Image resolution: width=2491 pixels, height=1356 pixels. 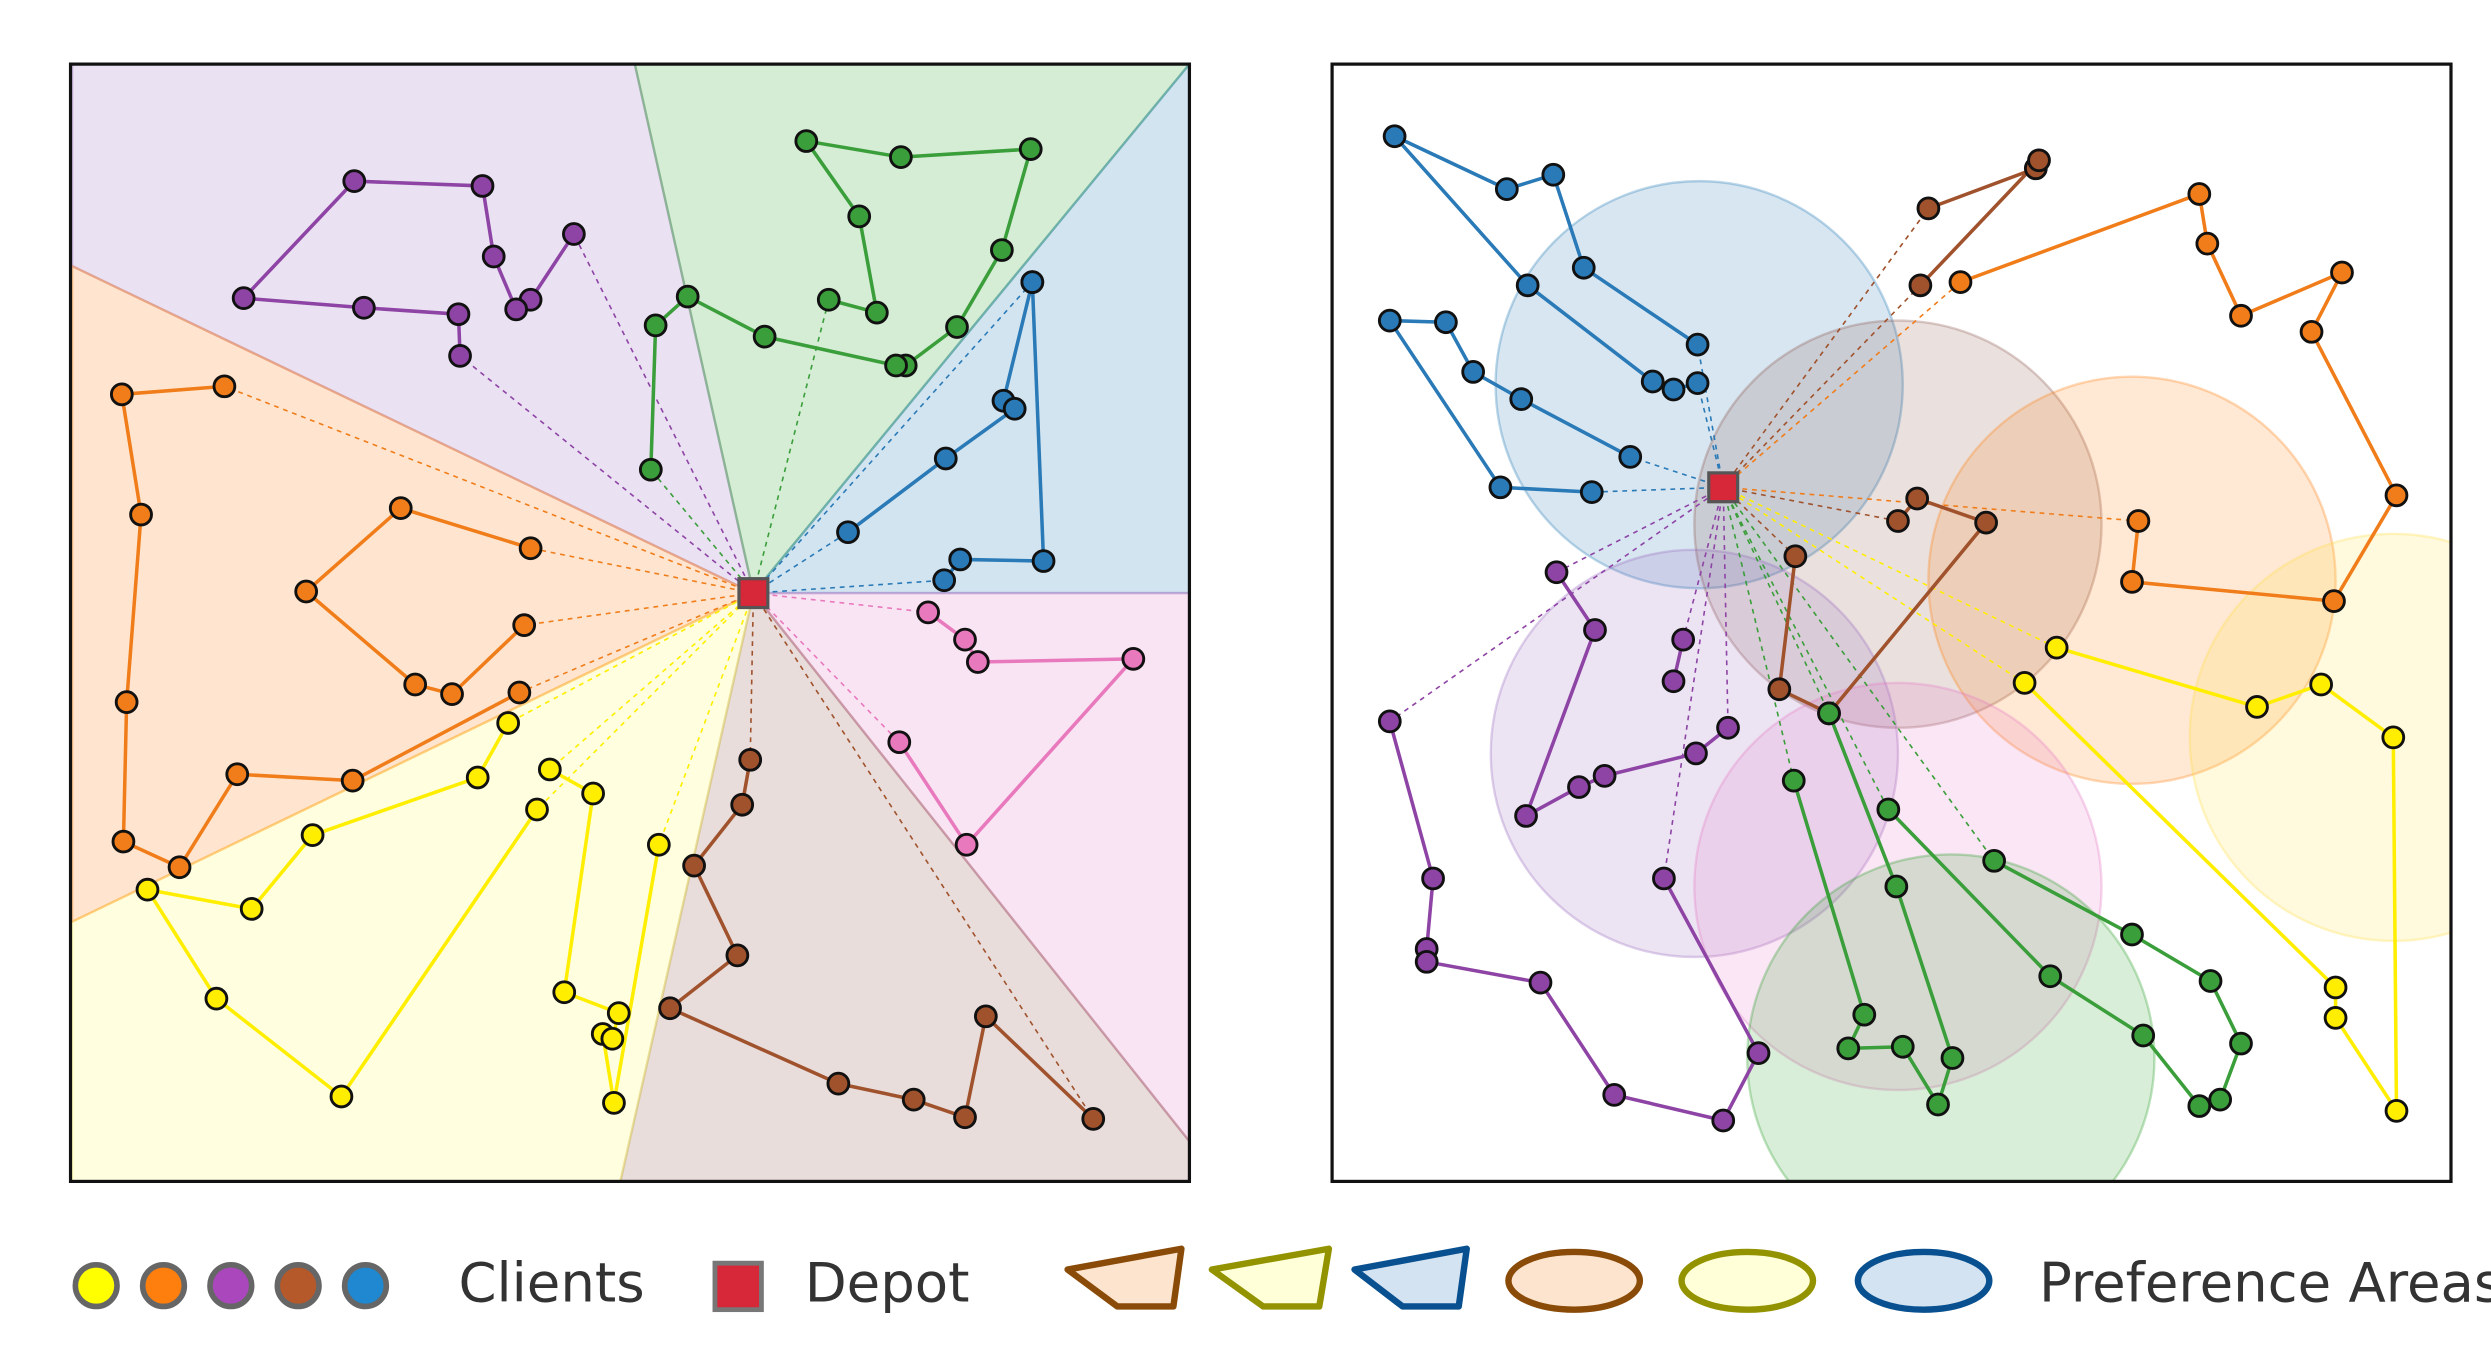 What do you see at coordinates (753, 593) in the screenshot?
I see `depot-marker` at bounding box center [753, 593].